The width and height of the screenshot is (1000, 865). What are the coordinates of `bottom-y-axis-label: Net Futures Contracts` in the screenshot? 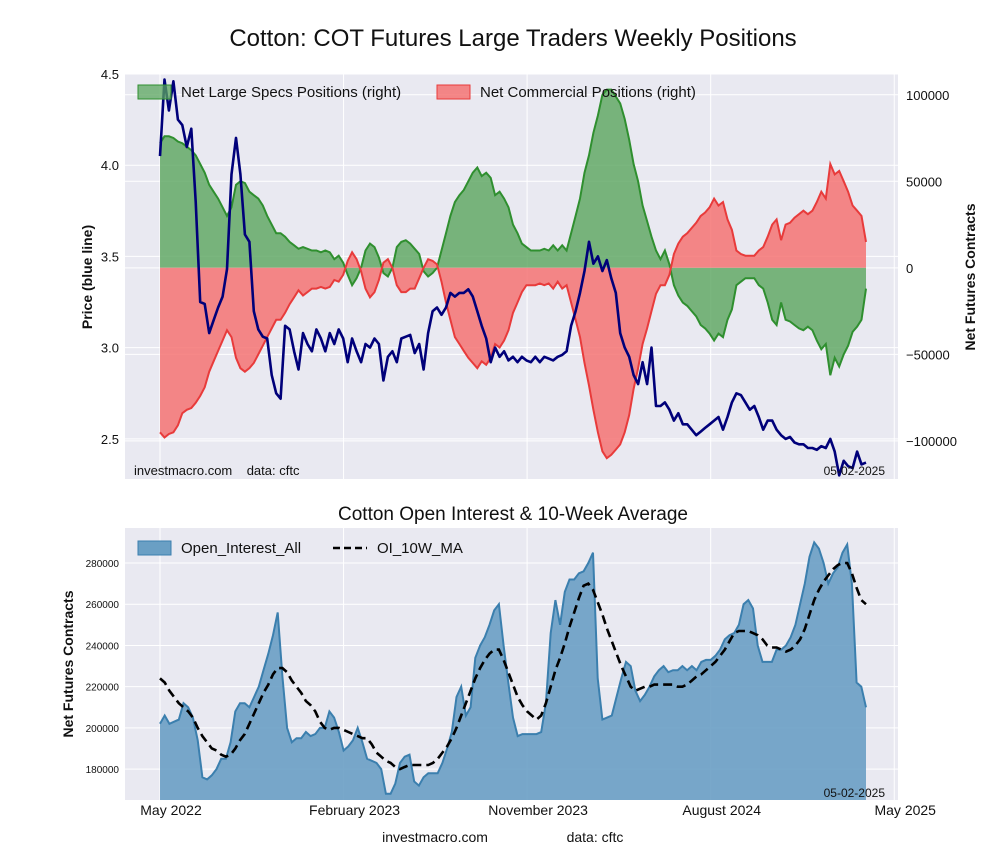 It's located at (68, 663).